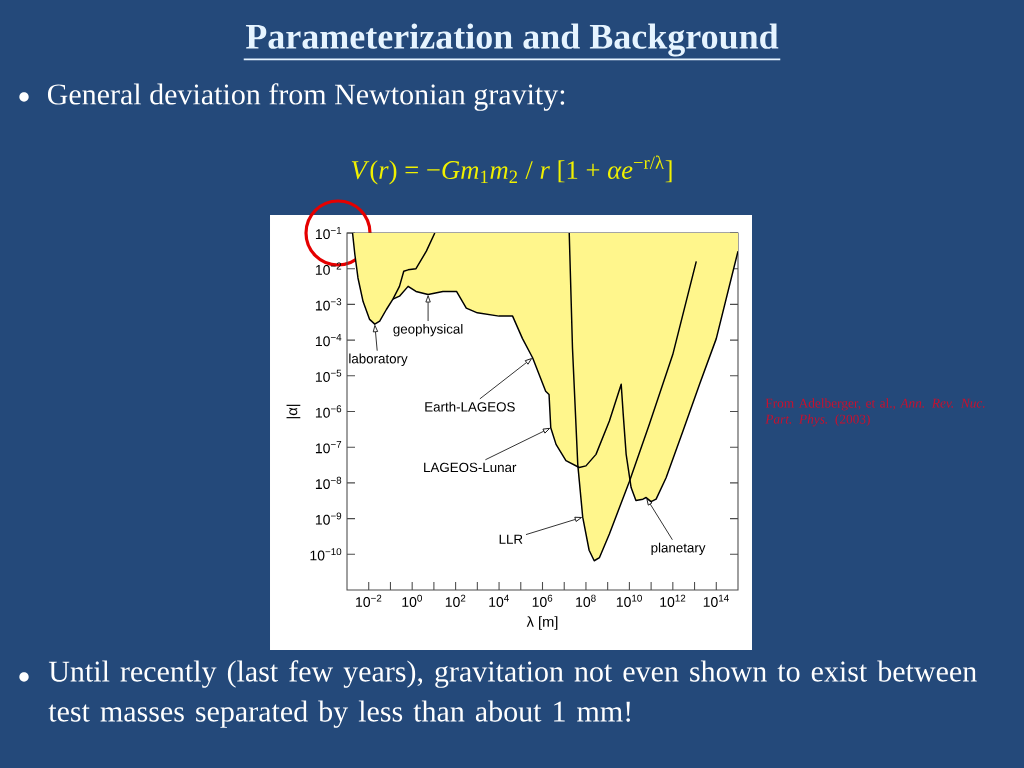  What do you see at coordinates (328, 518) in the screenshot?
I see `y-tick-label: 10$^{−9}$` at bounding box center [328, 518].